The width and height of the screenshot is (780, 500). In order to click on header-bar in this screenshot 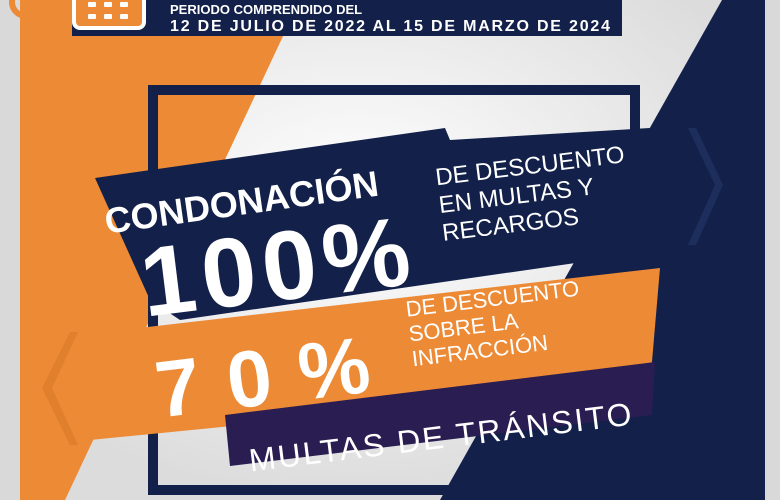, I will do `click(347, 18)`.